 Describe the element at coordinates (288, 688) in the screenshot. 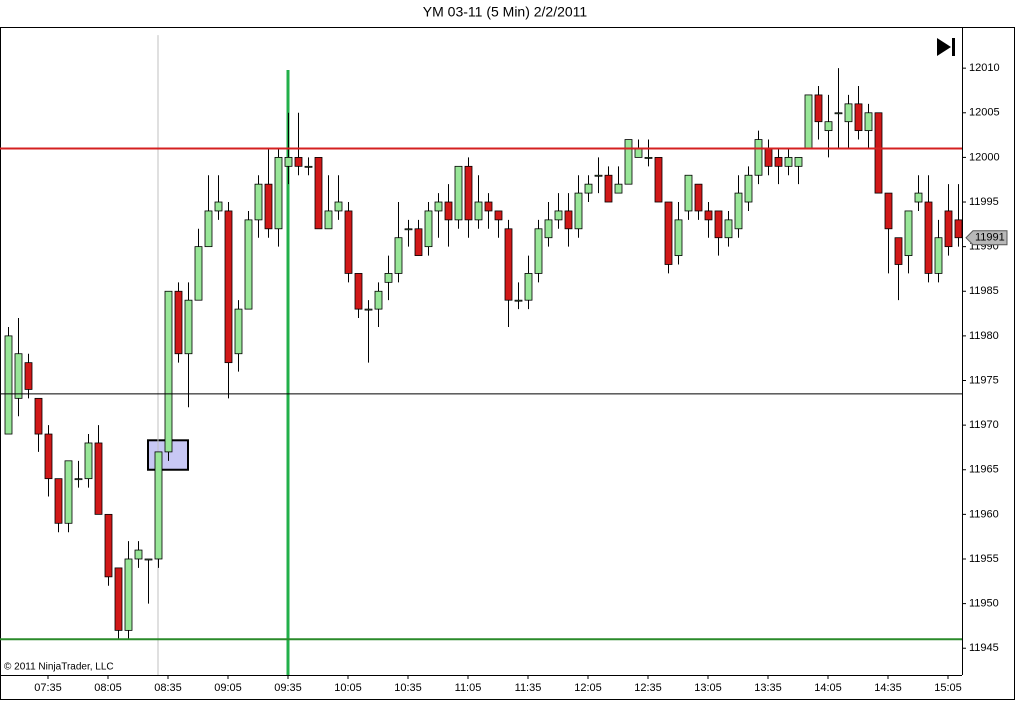

I see `x-tick-label: 09:35` at that location.